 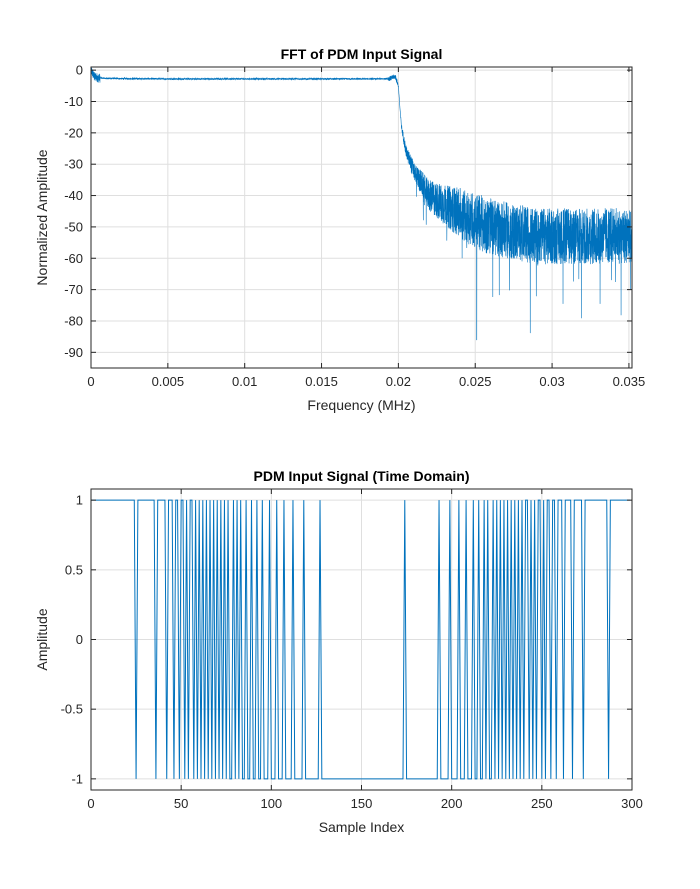 What do you see at coordinates (244, 381) in the screenshot?
I see `x-tick-label: 0.01` at bounding box center [244, 381].